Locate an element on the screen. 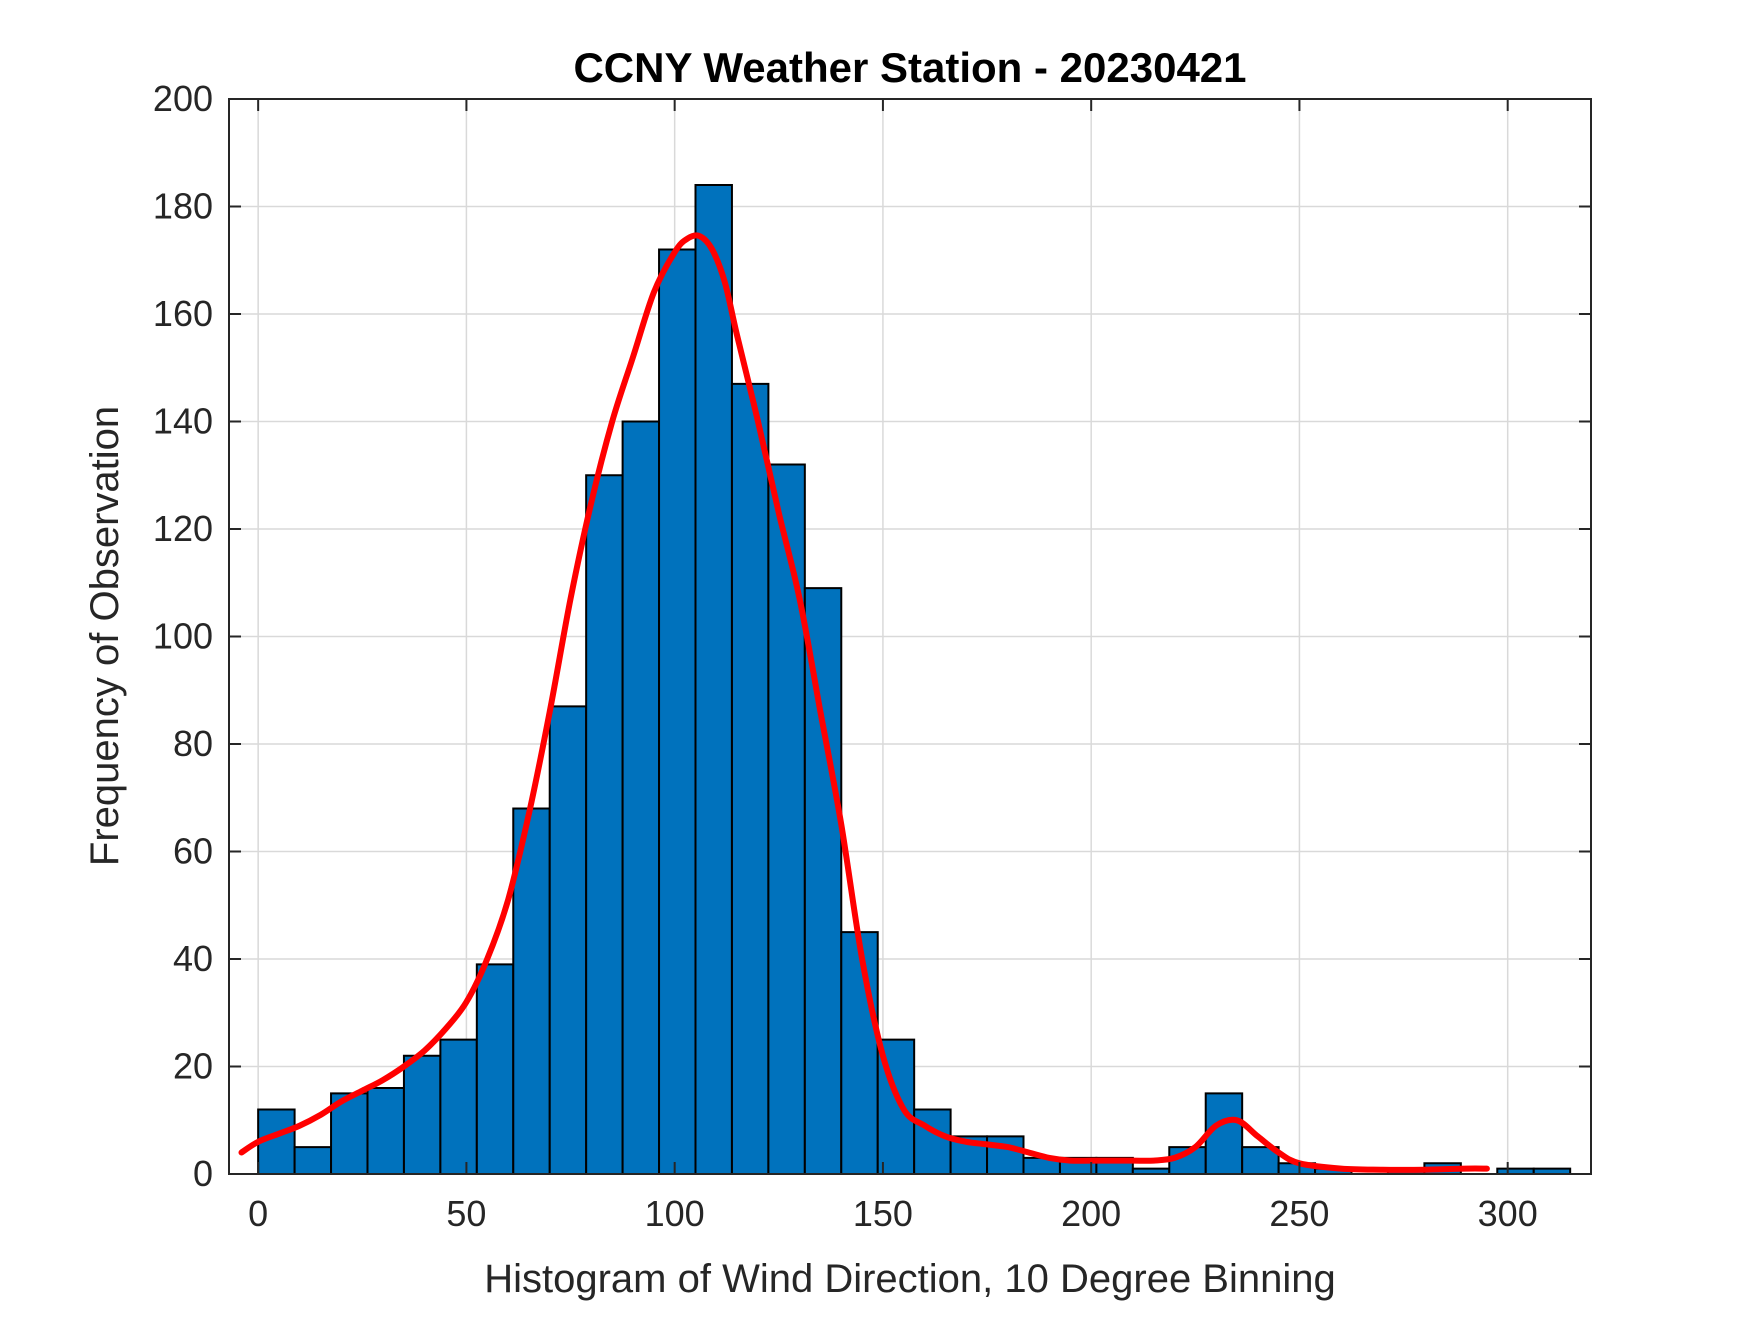 The height and width of the screenshot is (1318, 1750). x-tick-label: 0 is located at coordinates (258, 1213).